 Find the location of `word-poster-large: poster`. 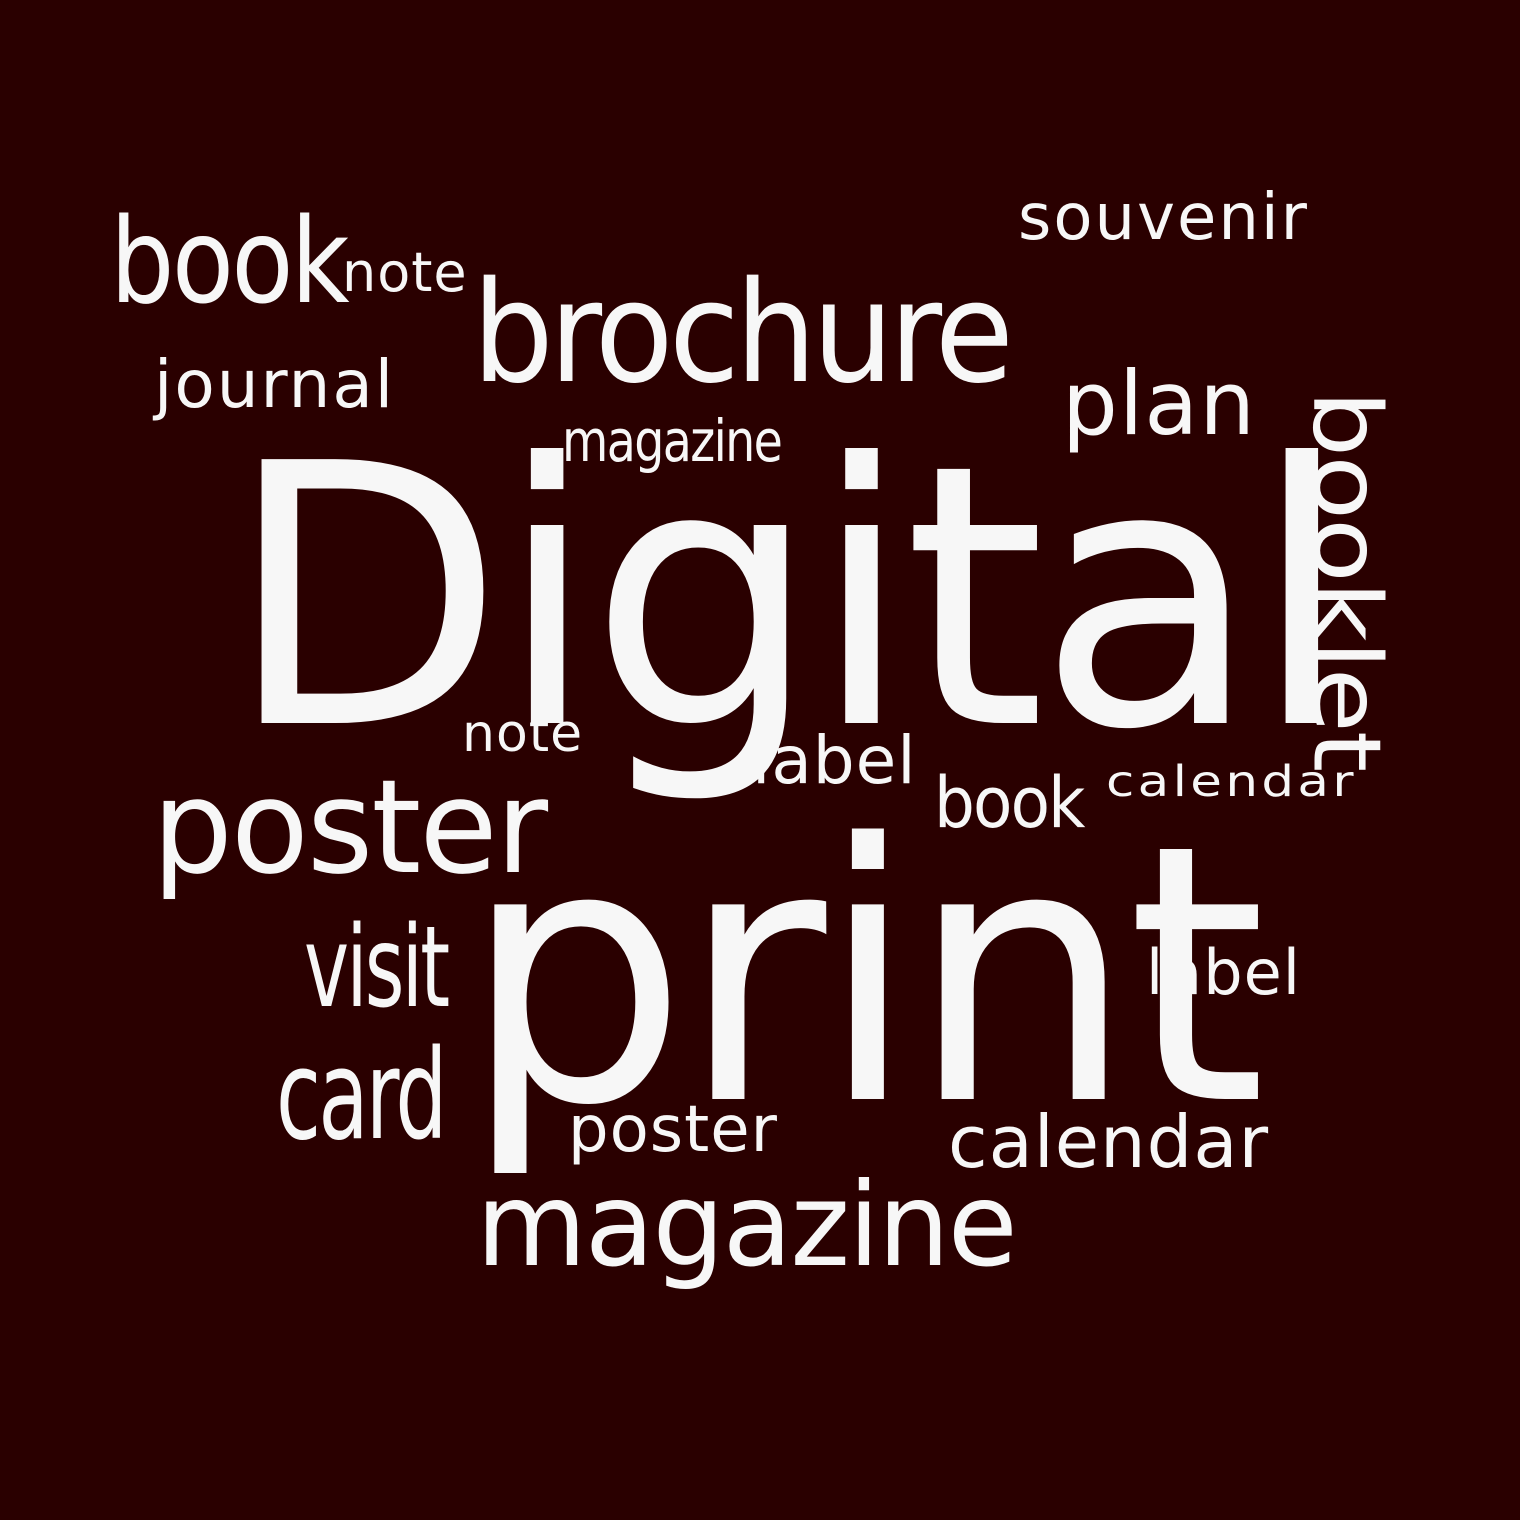

word-poster-large: poster is located at coordinates (350, 827).